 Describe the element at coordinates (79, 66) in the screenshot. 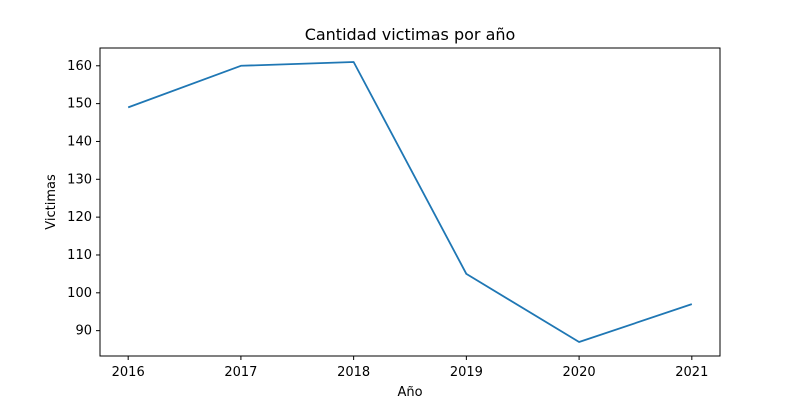

I see `y-tick-label: 160` at that location.